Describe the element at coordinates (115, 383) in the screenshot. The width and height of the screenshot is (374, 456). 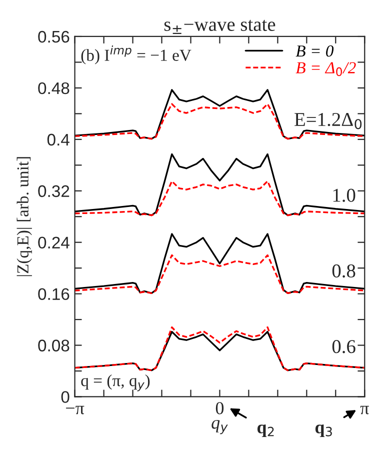
I see `annotation: q = (π, q$_{y}$)` at that location.